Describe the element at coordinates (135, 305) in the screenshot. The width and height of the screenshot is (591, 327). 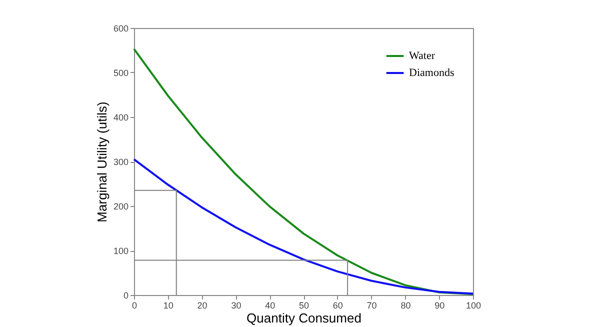
I see `x-tick-label: 0` at that location.